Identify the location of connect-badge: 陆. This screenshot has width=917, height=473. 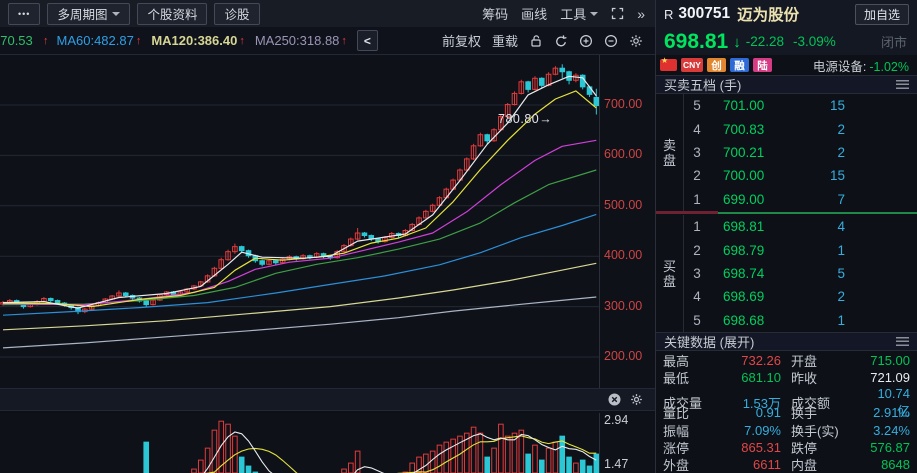
(762, 65).